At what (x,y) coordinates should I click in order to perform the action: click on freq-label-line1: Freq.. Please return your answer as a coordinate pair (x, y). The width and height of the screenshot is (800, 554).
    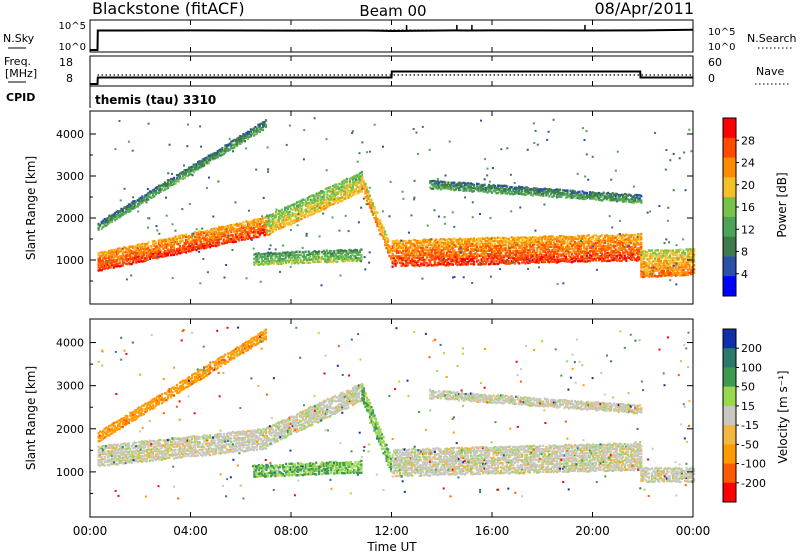
    Looking at the image, I should click on (17, 61).